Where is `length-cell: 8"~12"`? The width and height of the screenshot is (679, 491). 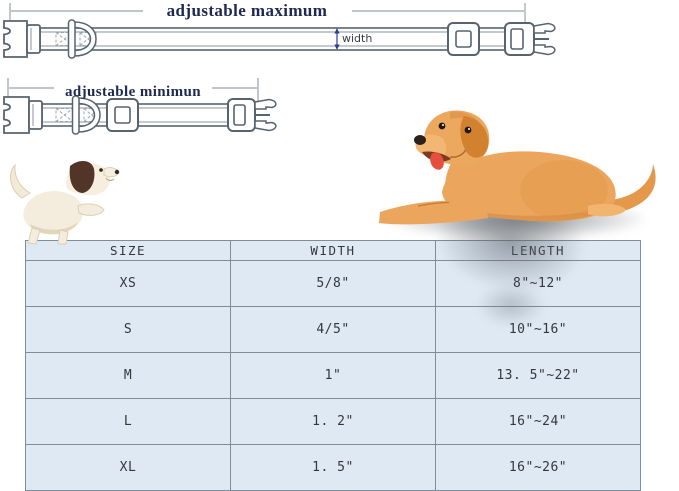 length-cell: 8"~12" is located at coordinates (538, 283).